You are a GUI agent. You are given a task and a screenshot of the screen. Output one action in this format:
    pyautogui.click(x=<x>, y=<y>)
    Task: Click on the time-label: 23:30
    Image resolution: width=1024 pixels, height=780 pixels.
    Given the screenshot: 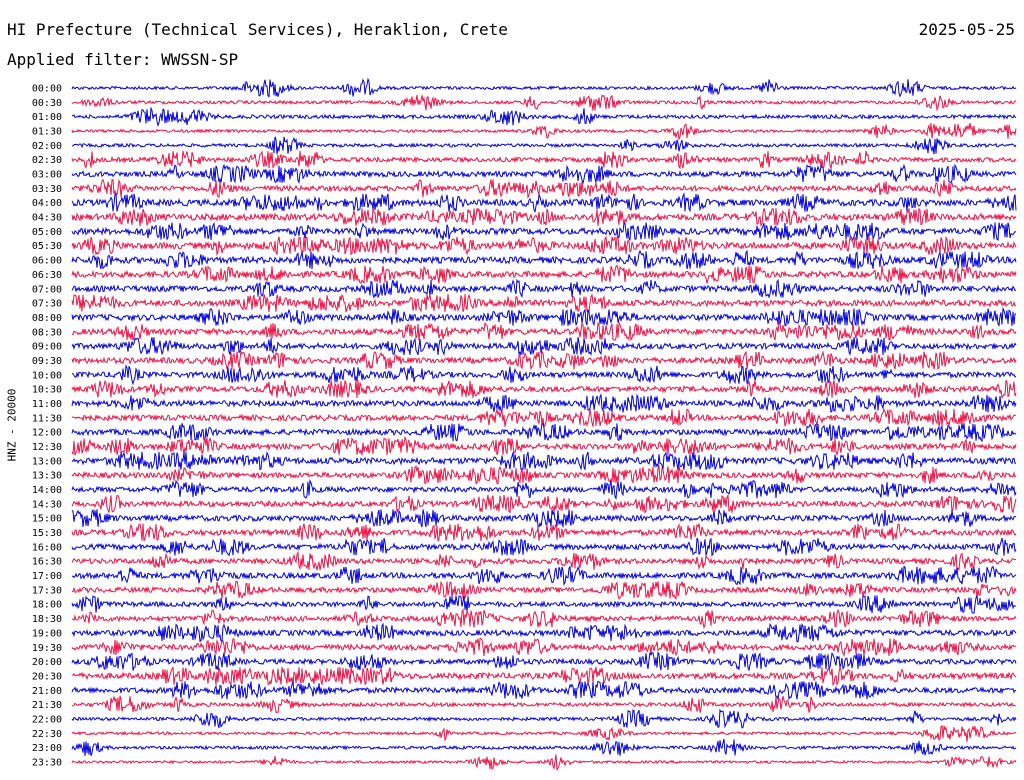 What is the action you would take?
    pyautogui.click(x=47, y=762)
    